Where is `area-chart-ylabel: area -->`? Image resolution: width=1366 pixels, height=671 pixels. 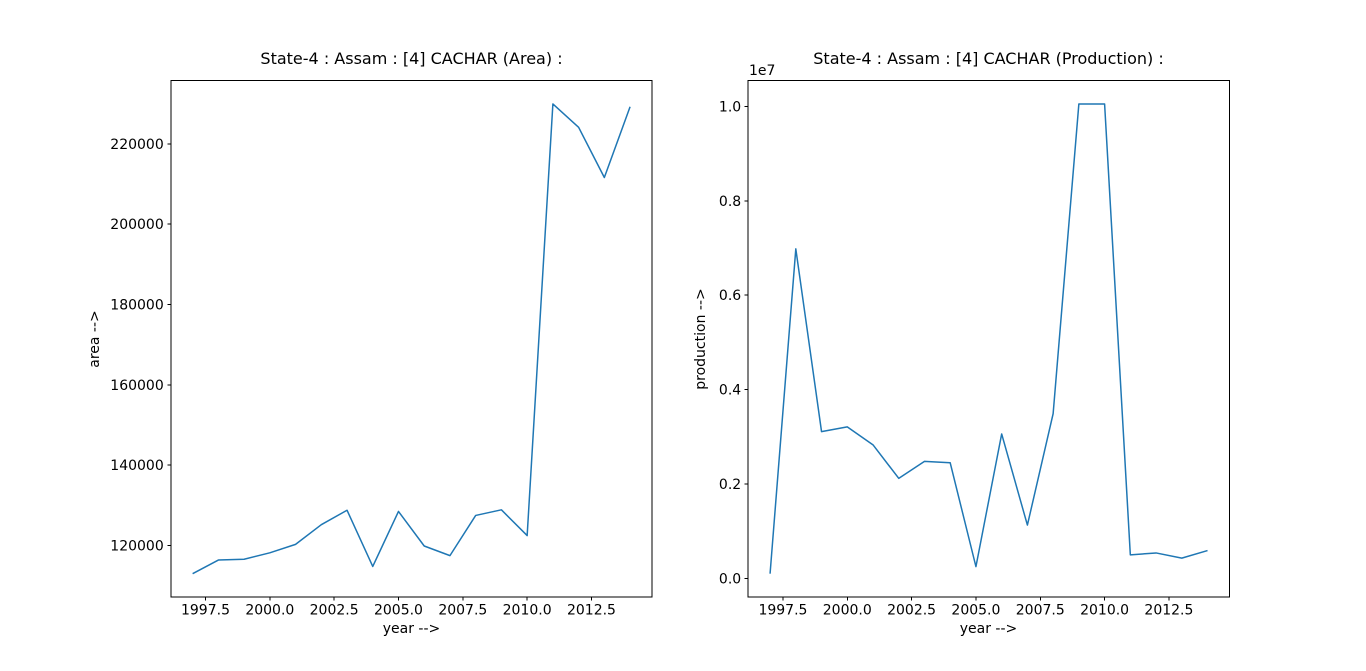
area-chart-ylabel: area --> is located at coordinates (95, 339).